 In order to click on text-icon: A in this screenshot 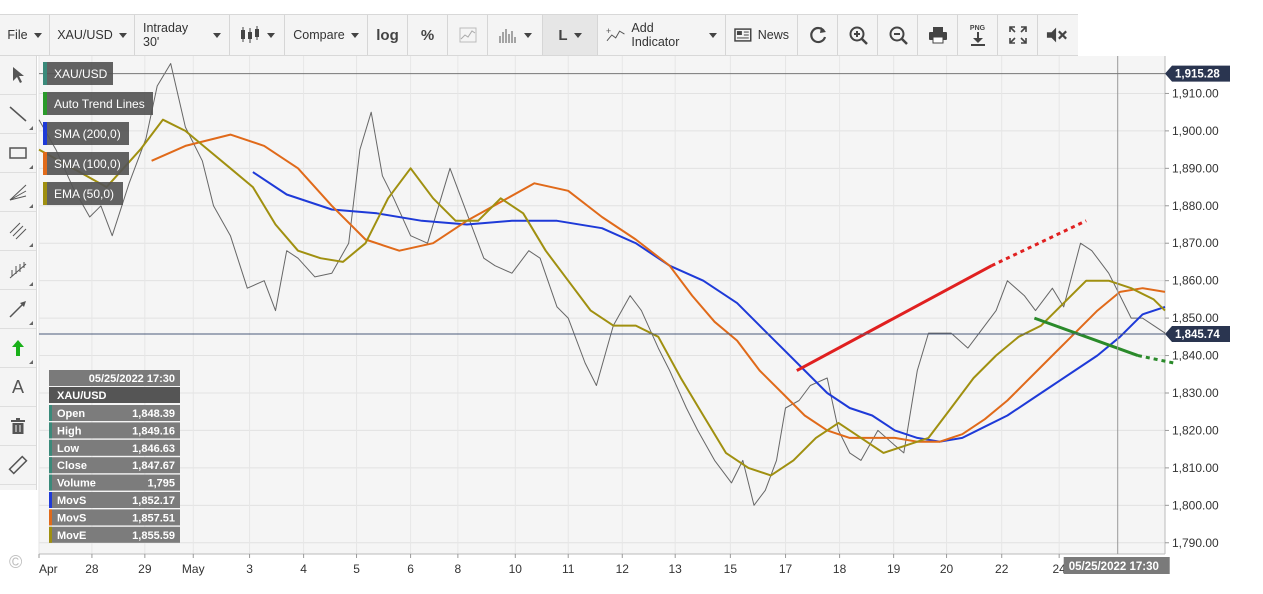, I will do `click(17, 386)`.